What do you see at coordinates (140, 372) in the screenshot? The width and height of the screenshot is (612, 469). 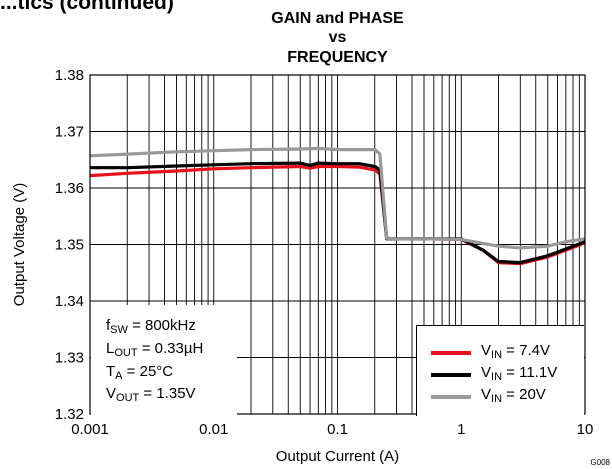 I see `condition-ambient-temperature: TA = 25°C` at bounding box center [140, 372].